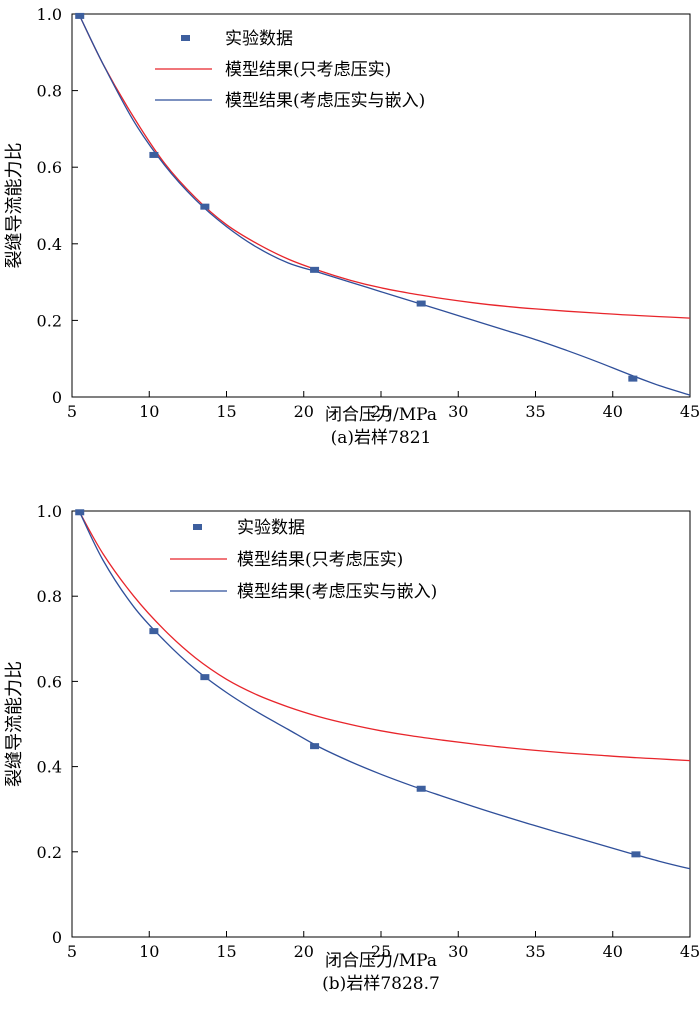 The width and height of the screenshot is (700, 1024). I want to click on chart-title: (b)岩样7828.7, so click(381, 984).